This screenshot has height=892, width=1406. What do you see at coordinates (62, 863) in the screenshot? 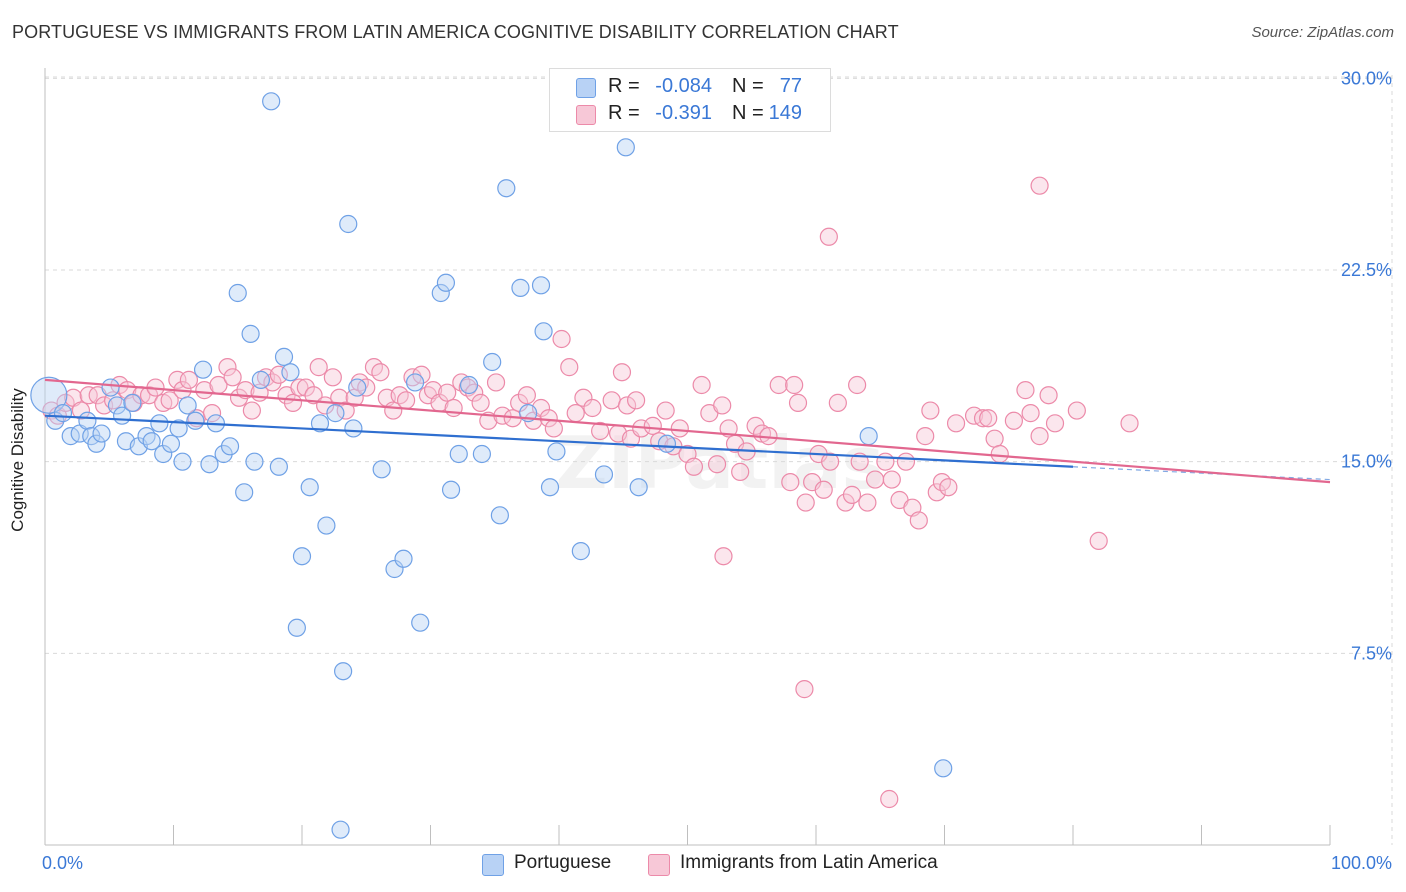
I see `x-tick-label: 0.0%` at bounding box center [62, 863].